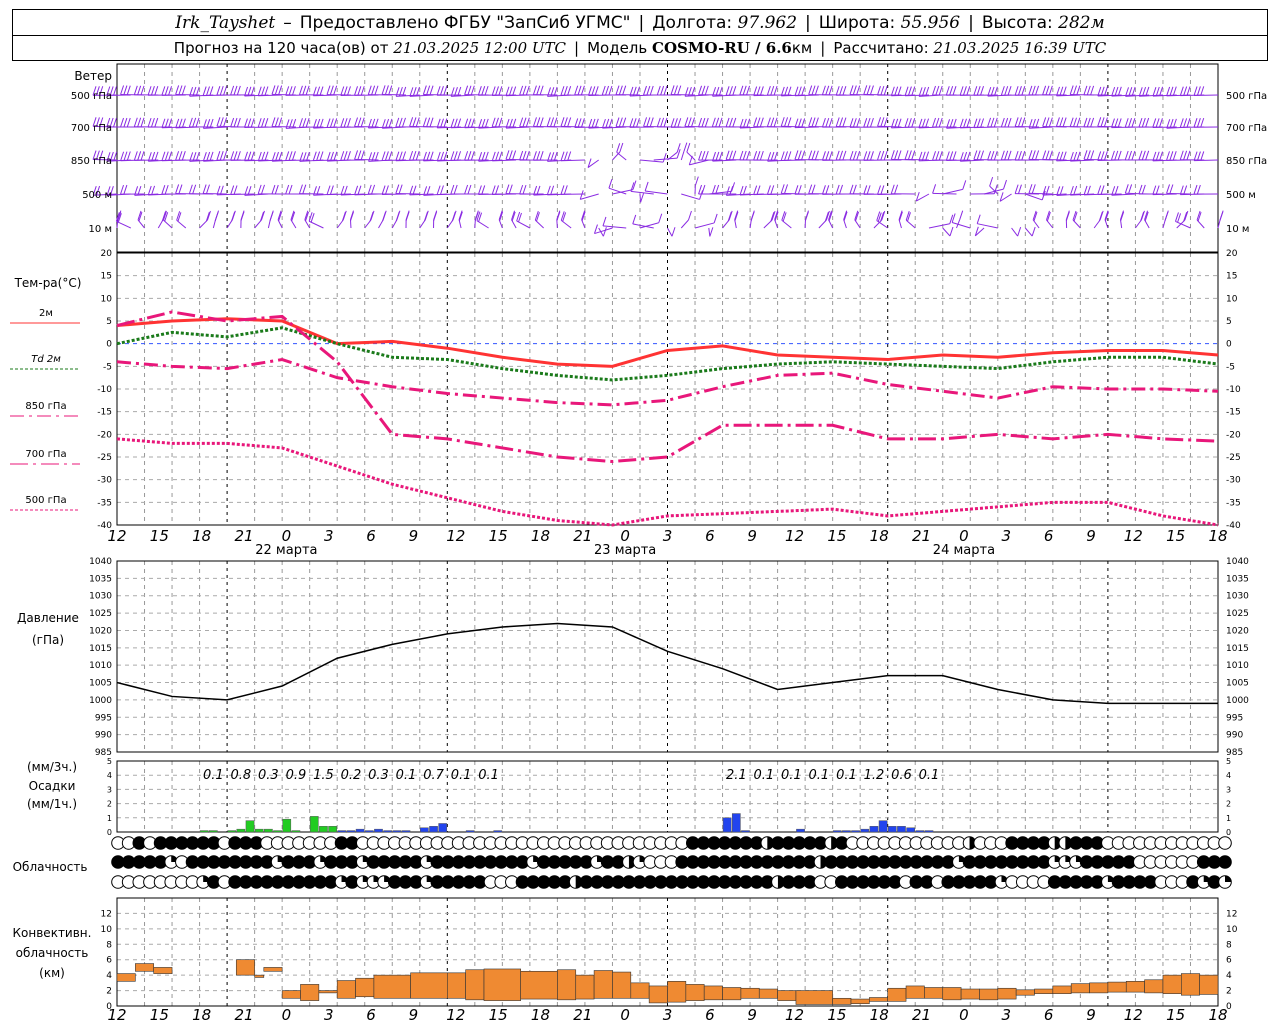 The width and height of the screenshot is (1280, 1024). I want to click on prec-ytick-right: 3, so click(1228, 789).